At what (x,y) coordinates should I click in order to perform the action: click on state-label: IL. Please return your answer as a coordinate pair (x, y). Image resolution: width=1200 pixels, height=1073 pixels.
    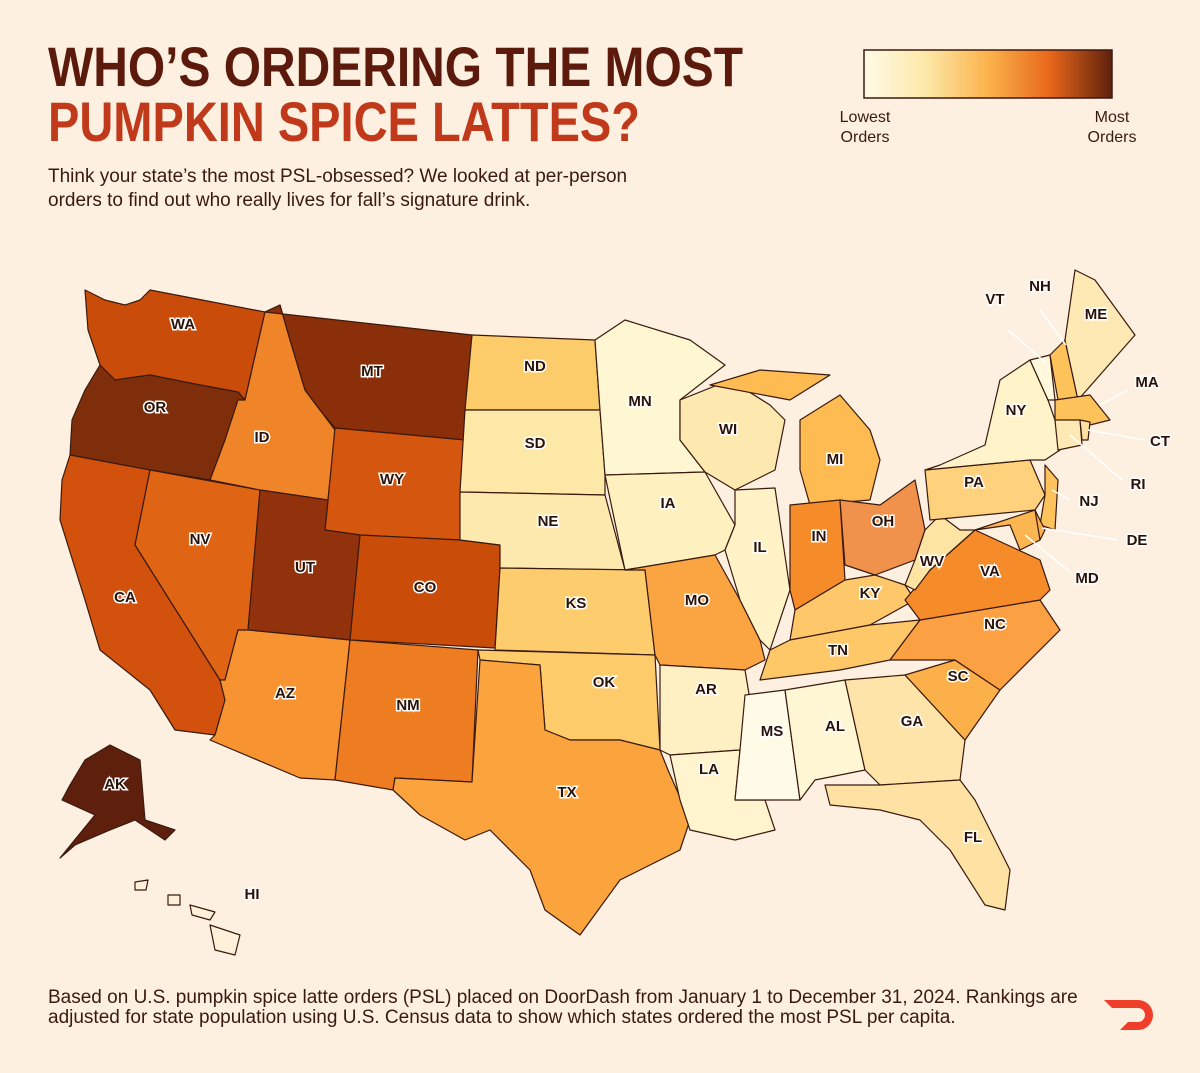
    Looking at the image, I should click on (759, 547).